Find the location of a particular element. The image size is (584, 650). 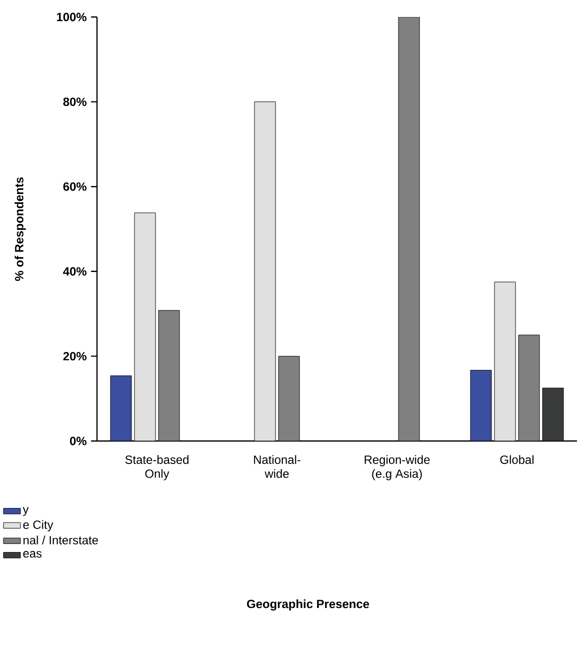

legend-label: e City is located at coordinates (38, 526).